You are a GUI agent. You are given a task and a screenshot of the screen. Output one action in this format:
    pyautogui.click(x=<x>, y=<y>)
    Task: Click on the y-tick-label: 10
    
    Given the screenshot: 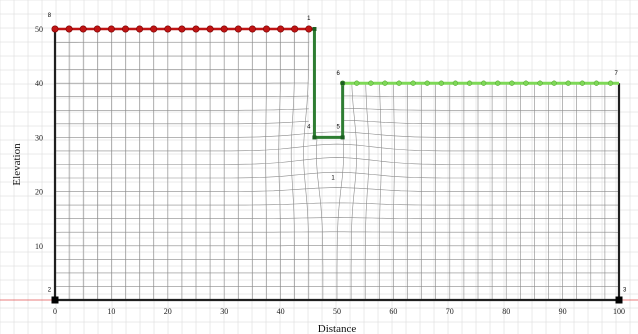 What is the action you would take?
    pyautogui.click(x=39, y=246)
    